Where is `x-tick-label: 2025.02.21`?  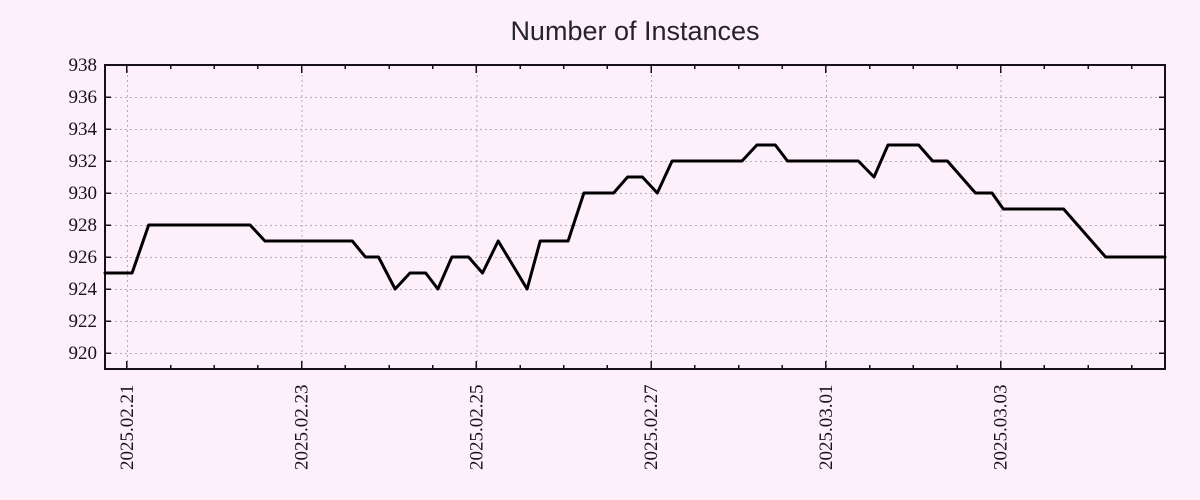 x-tick-label: 2025.02.21 is located at coordinates (127, 428).